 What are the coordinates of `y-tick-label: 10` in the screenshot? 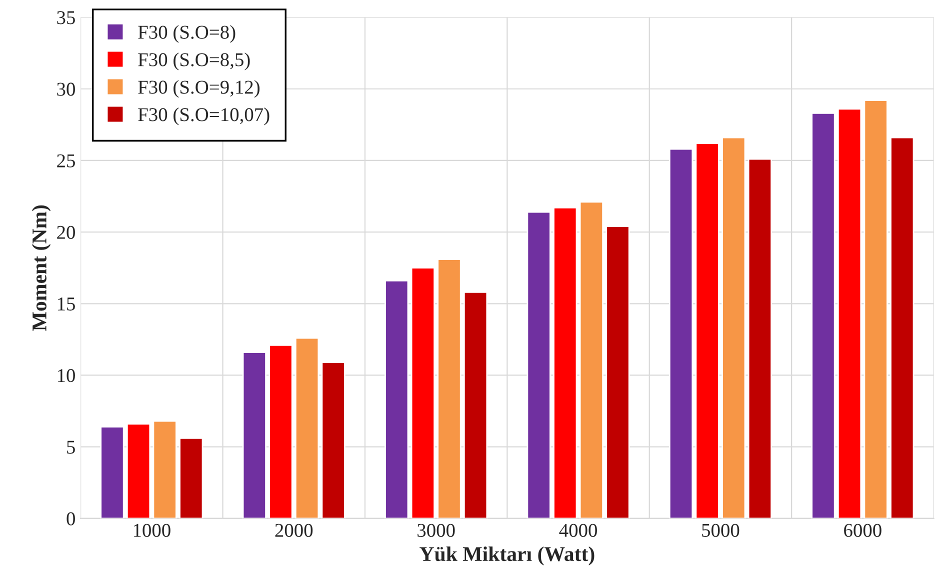 It's located at (66, 375).